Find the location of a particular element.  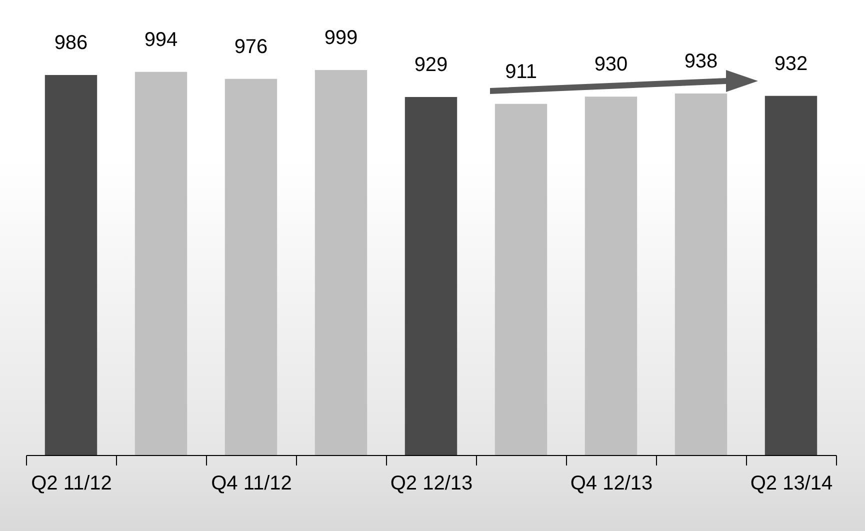

data-label: 999 is located at coordinates (341, 38).